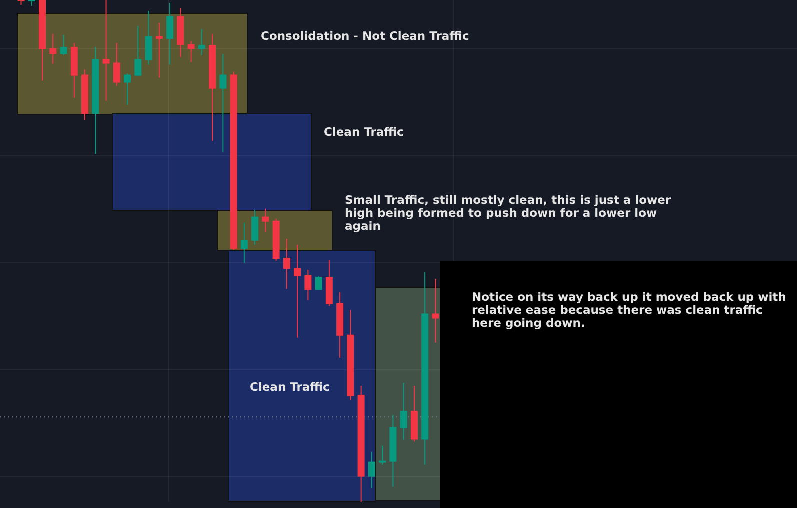 The image size is (797, 508). I want to click on annotation: Consolidation - Not Clean Traffic, so click(365, 36).